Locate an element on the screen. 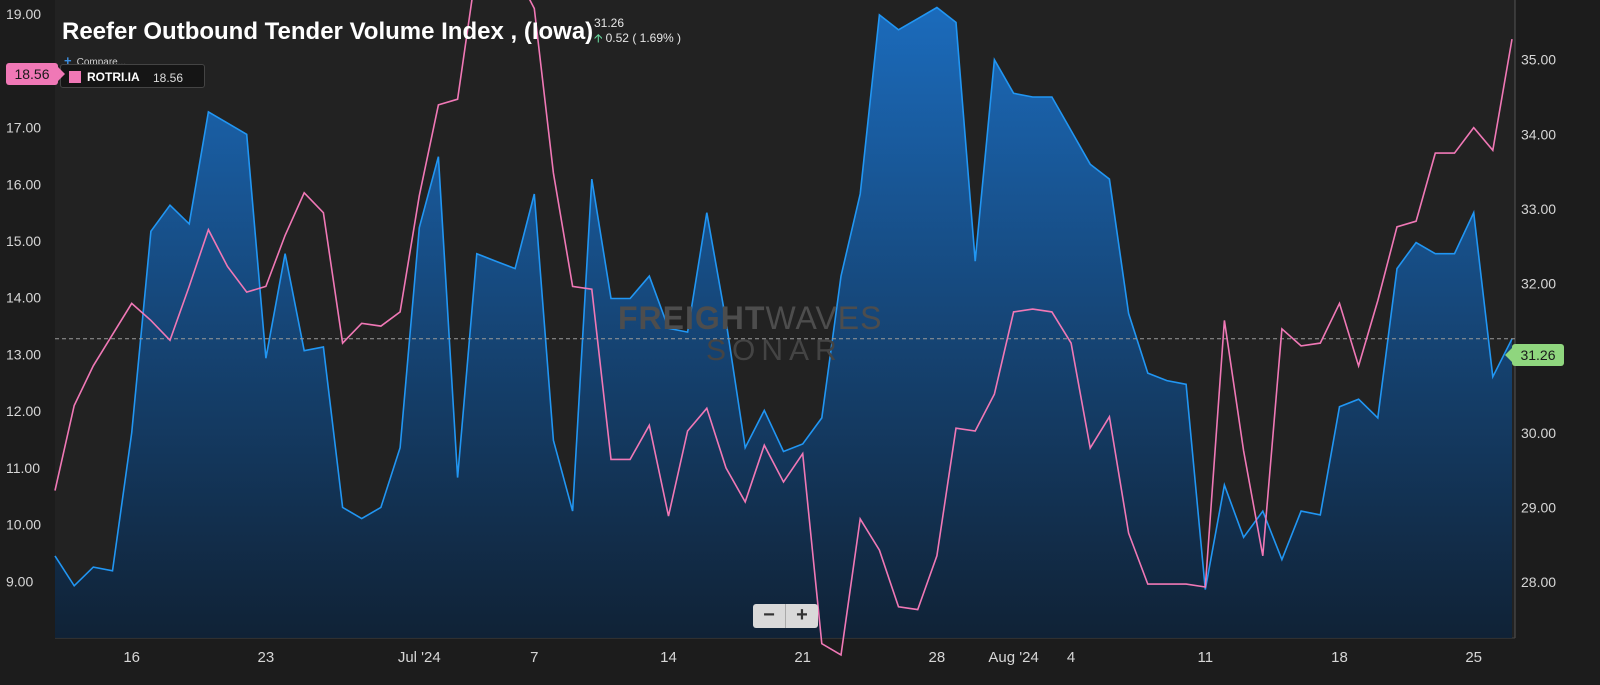 This screenshot has width=1600, height=685. x-tick-label: 11 is located at coordinates (1206, 657).